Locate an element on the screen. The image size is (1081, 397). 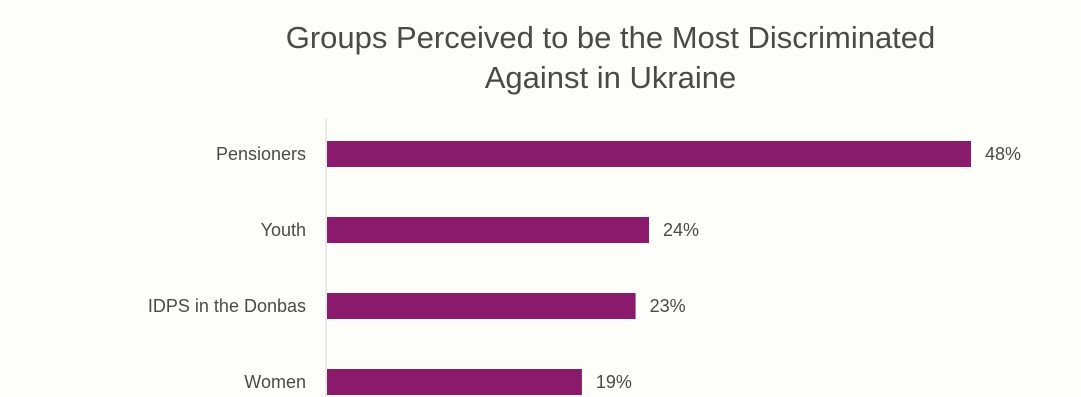
value-label: 48% is located at coordinates (1003, 154).